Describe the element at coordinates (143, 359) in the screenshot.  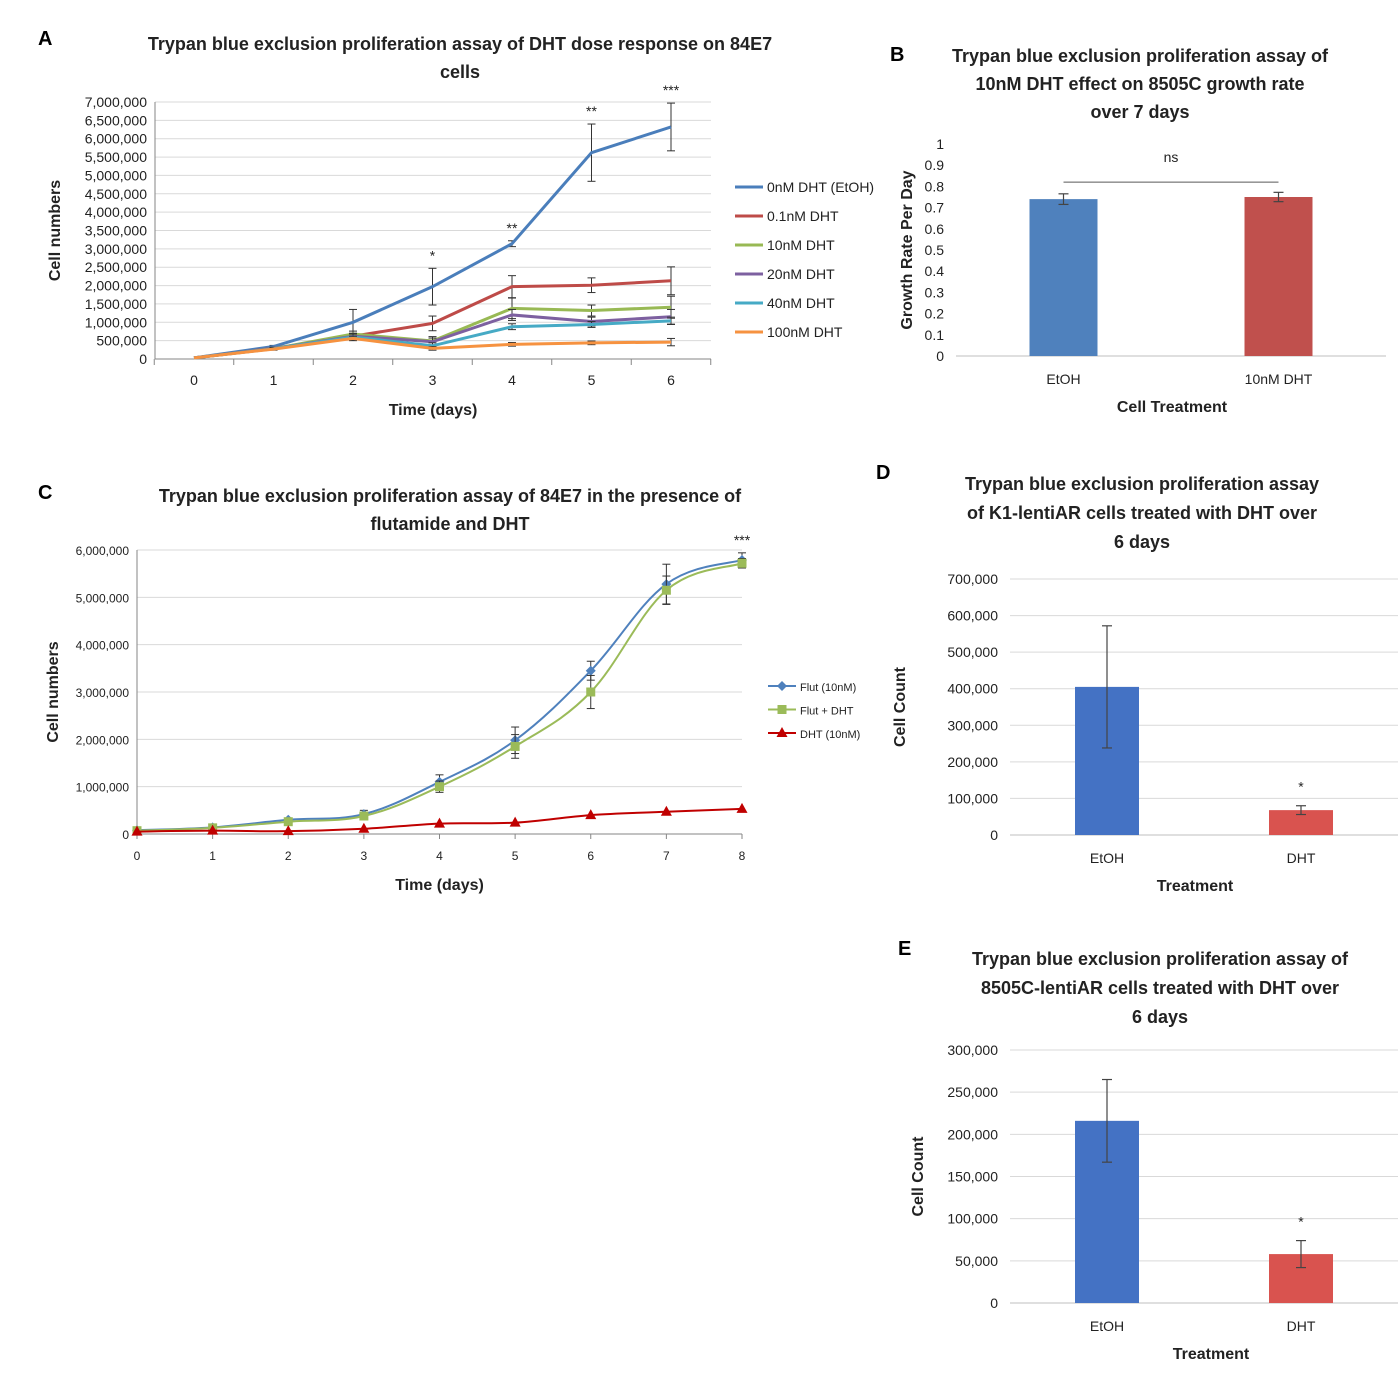
I see `chart-a-y-tick-label: 0` at that location.